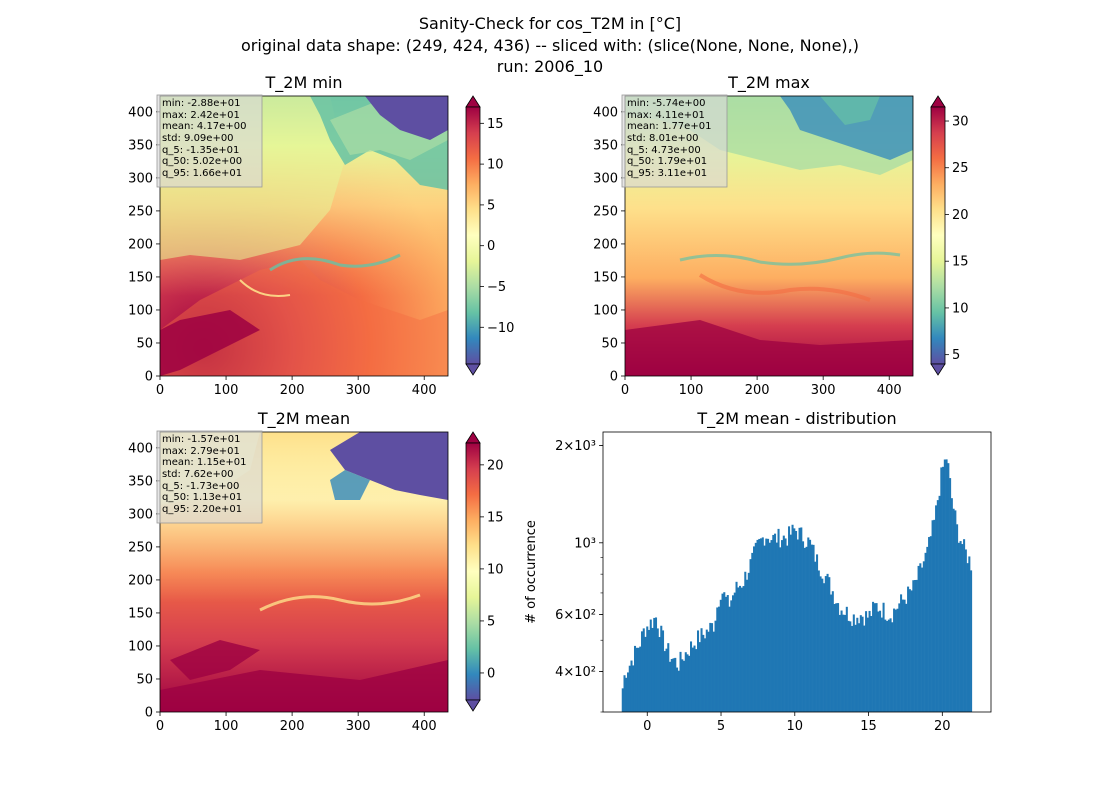  I want to click on y-tick-label: 300, so click(140, 178).